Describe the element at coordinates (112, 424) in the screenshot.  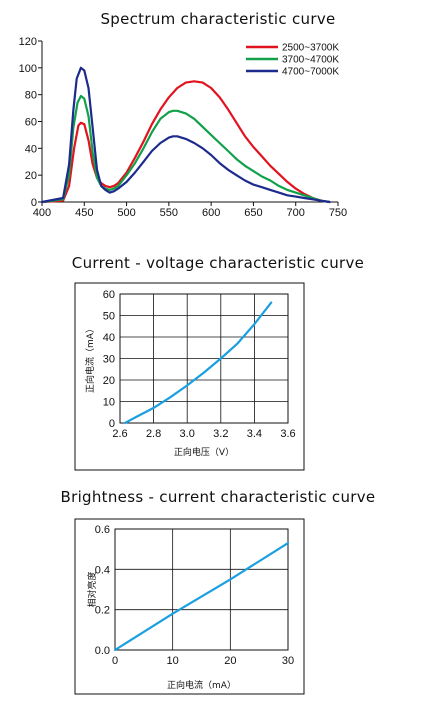
I see `y-tick-label-1-0: 0` at that location.